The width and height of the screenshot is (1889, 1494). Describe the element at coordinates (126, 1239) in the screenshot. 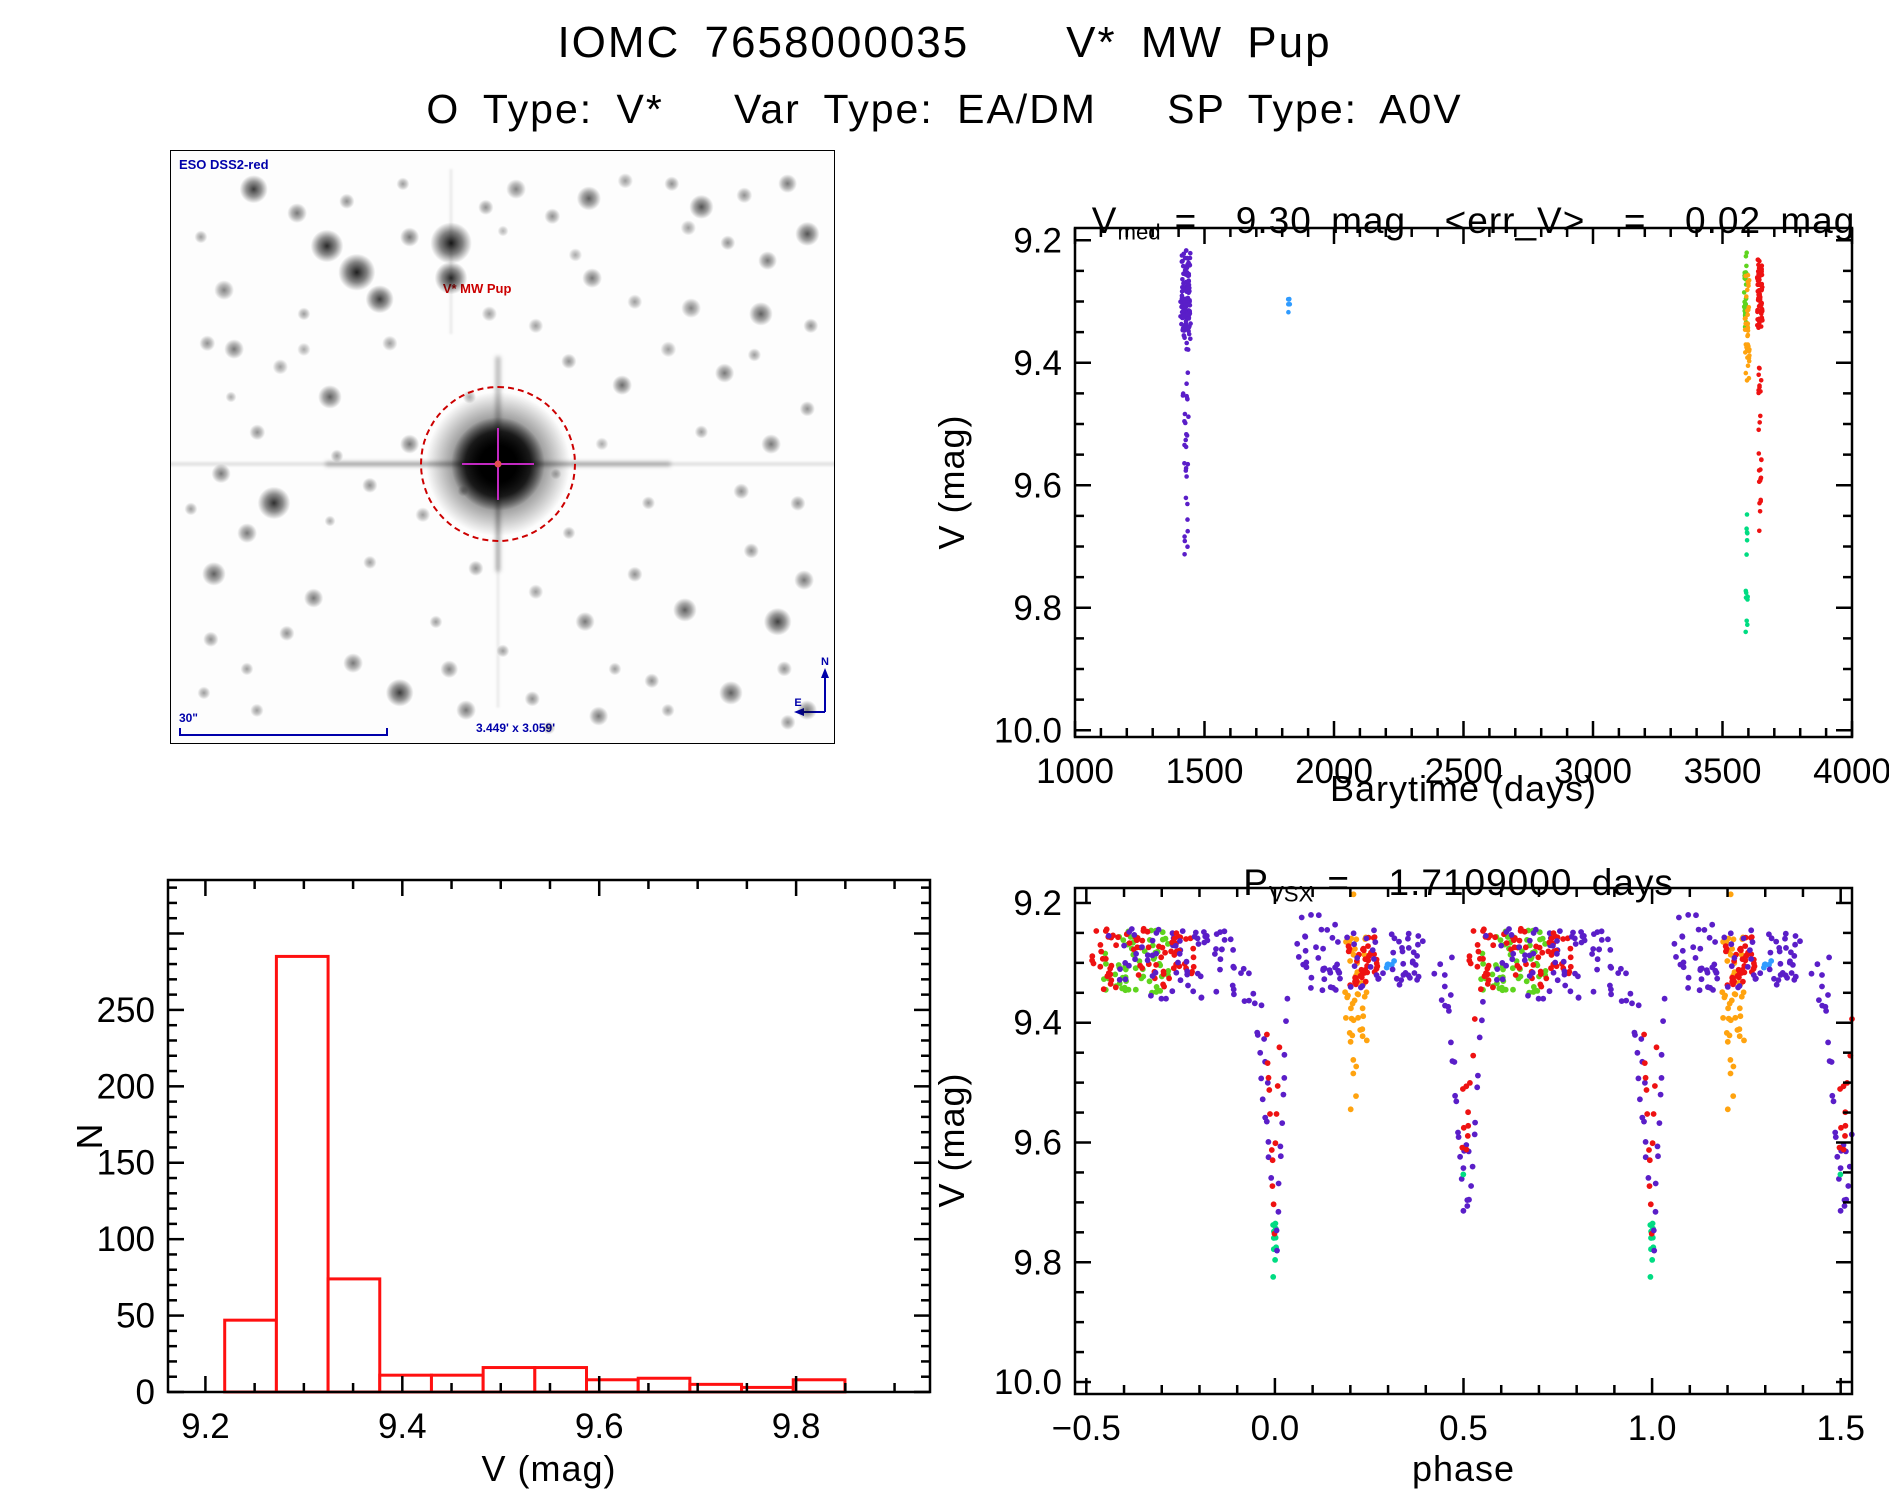

I see `svg-text: 100` at that location.